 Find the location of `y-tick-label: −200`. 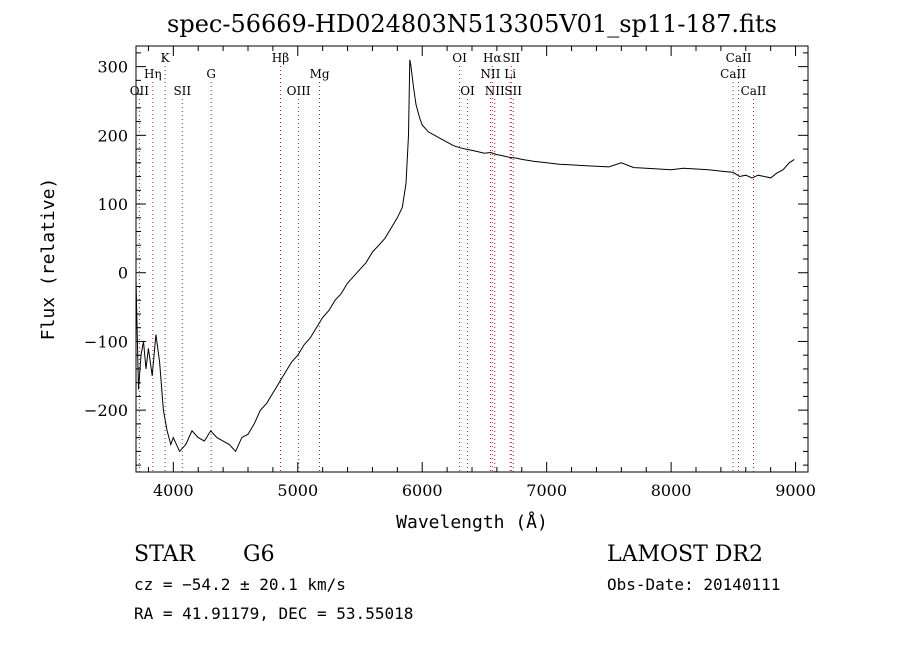

y-tick-label: −200 is located at coordinates (106, 410).